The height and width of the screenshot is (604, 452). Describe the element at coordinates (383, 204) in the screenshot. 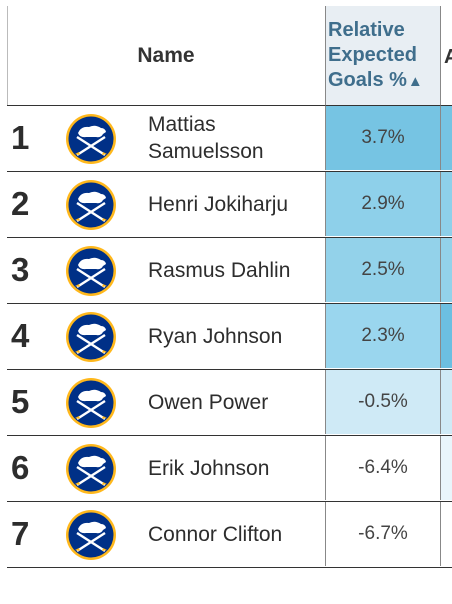

I see `relative-xg-value: 2.9%` at that location.